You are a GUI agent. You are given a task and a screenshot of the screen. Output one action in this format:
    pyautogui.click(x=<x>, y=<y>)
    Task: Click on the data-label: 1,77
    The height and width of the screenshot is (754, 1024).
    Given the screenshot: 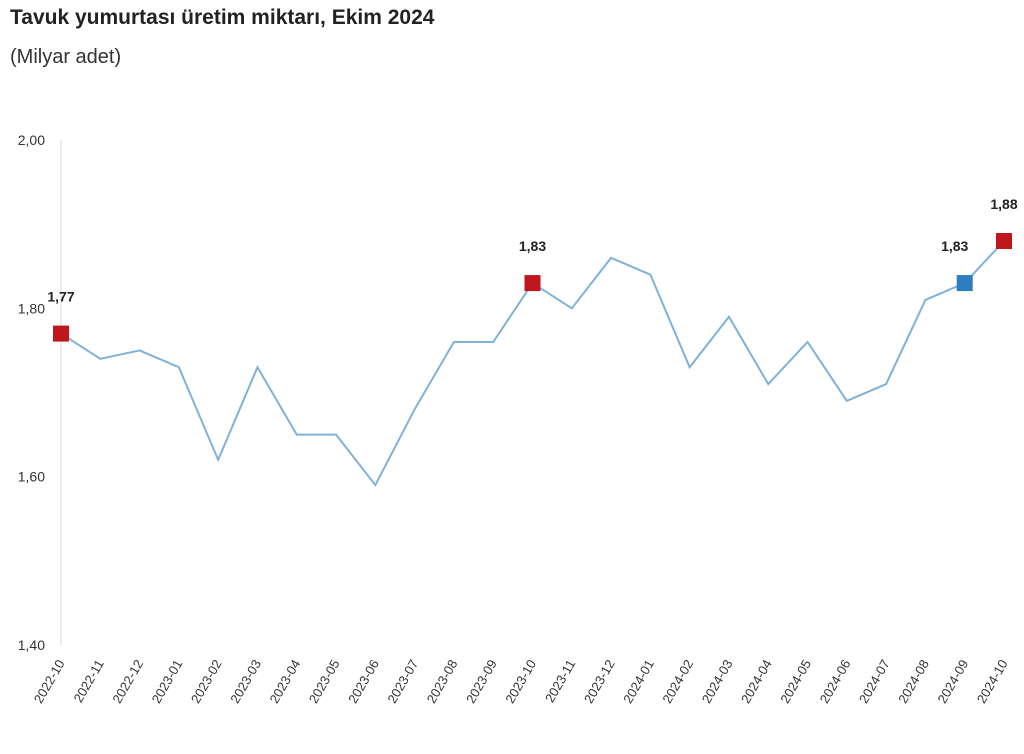 What is the action you would take?
    pyautogui.click(x=60, y=297)
    